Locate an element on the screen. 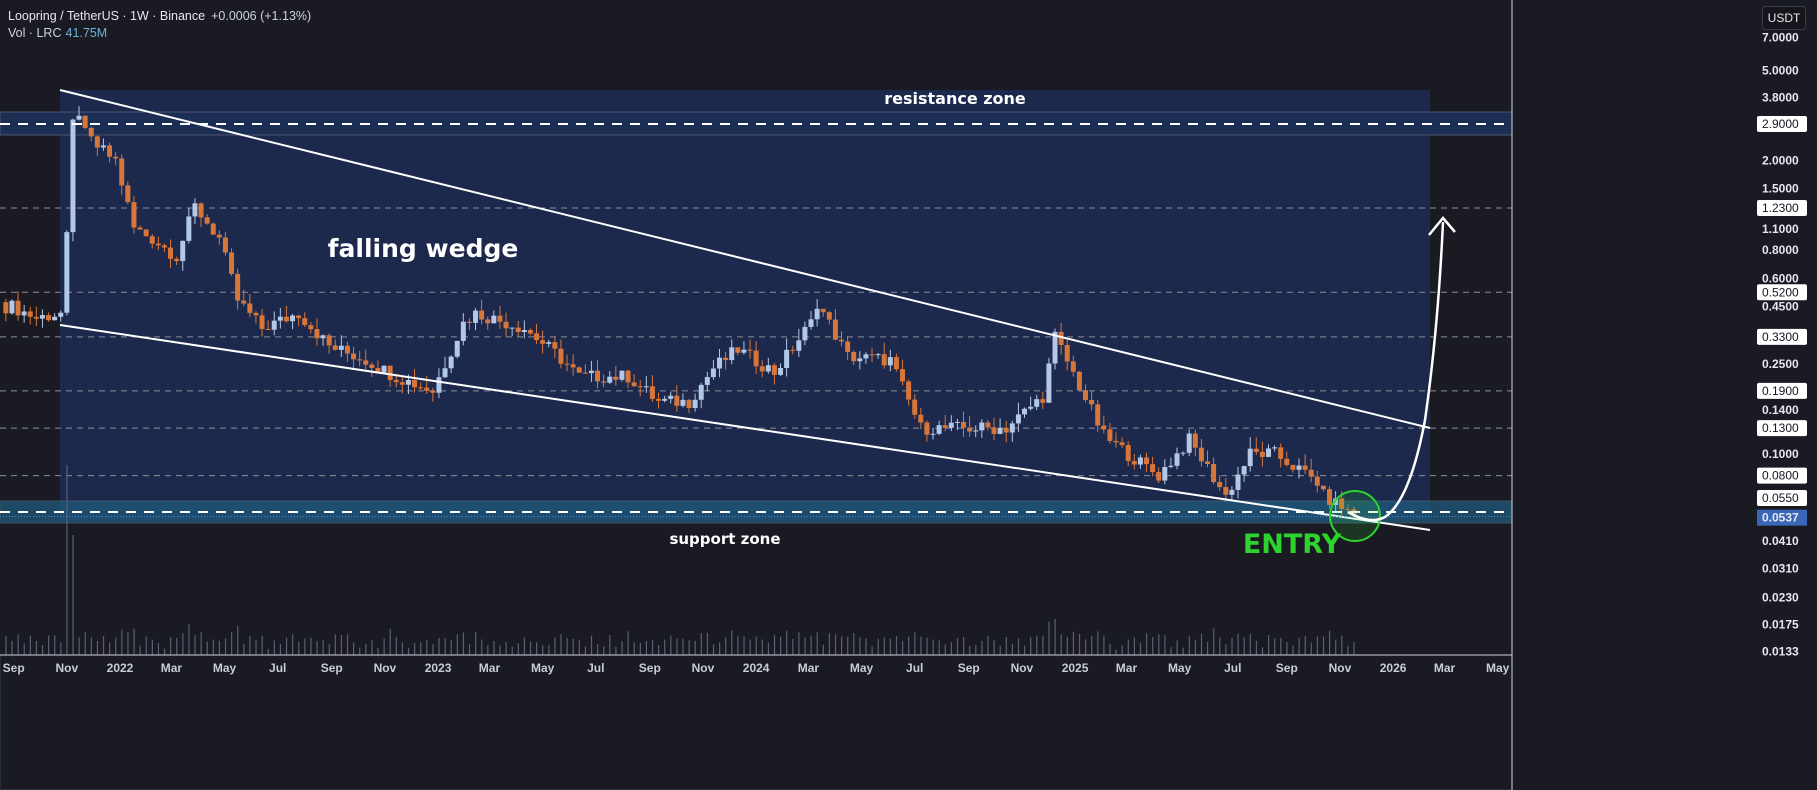 The image size is (1817, 790). price-marker-label: 0.1300 is located at coordinates (1780, 428).